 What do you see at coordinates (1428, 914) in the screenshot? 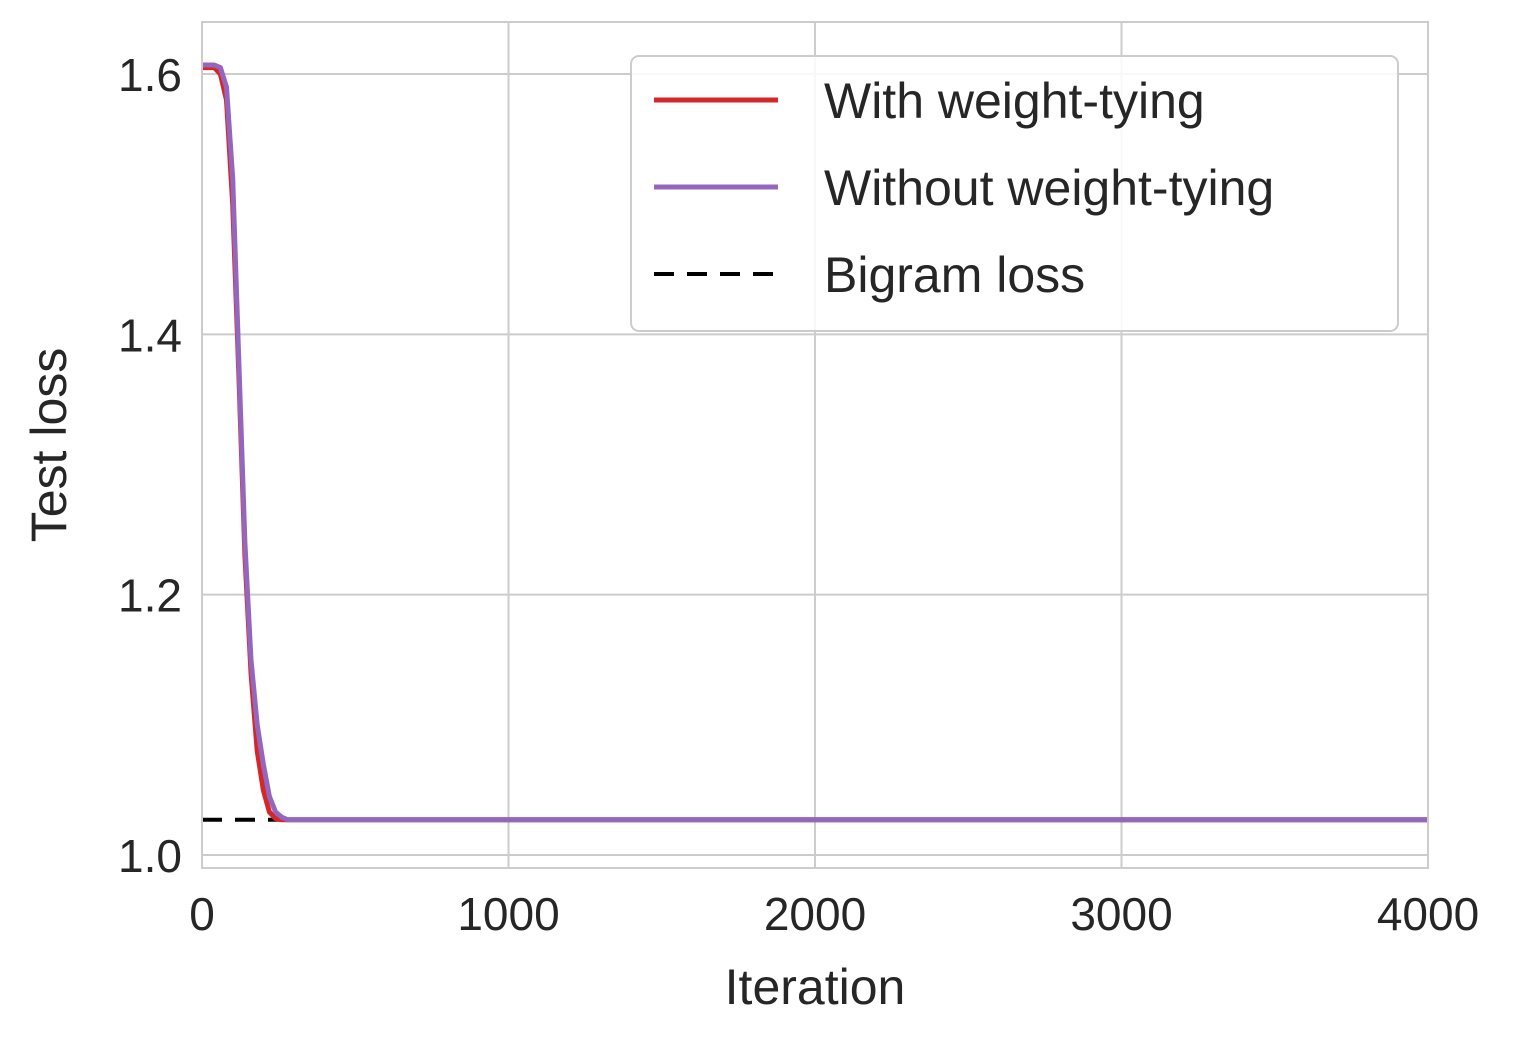
I see `x-tick-label: 4000` at bounding box center [1428, 914].